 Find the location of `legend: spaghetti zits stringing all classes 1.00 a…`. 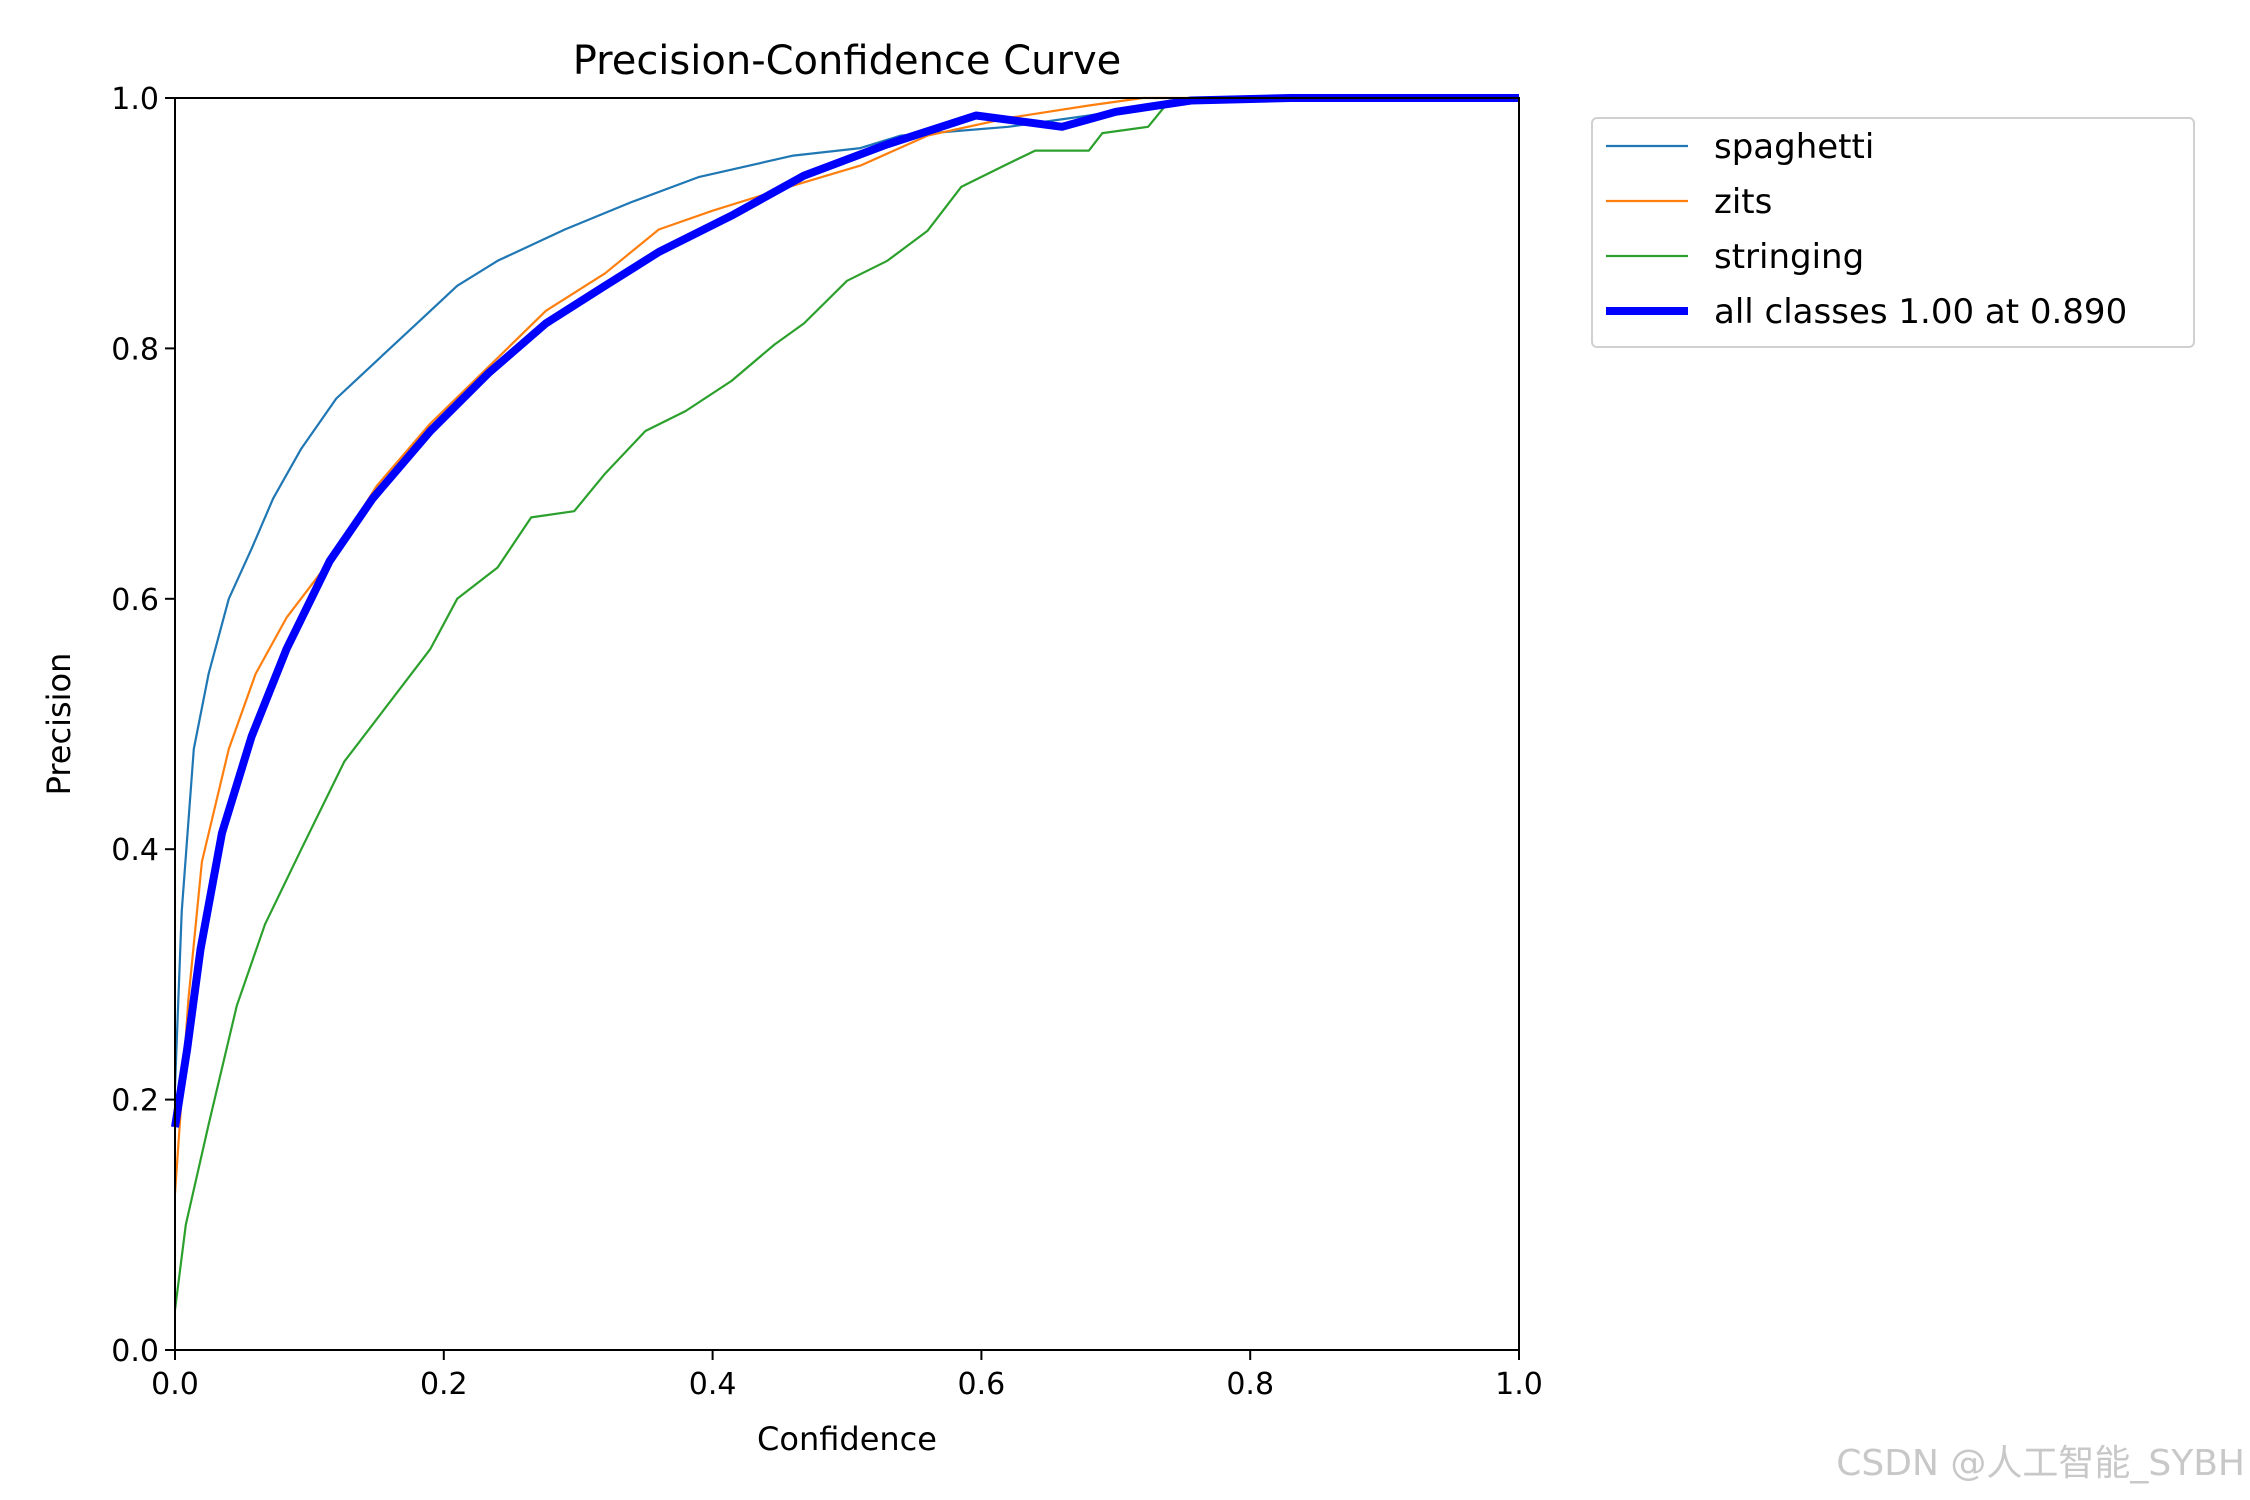

legend: spaghetti zits stringing all classes 1.00 a… is located at coordinates (1893, 232).